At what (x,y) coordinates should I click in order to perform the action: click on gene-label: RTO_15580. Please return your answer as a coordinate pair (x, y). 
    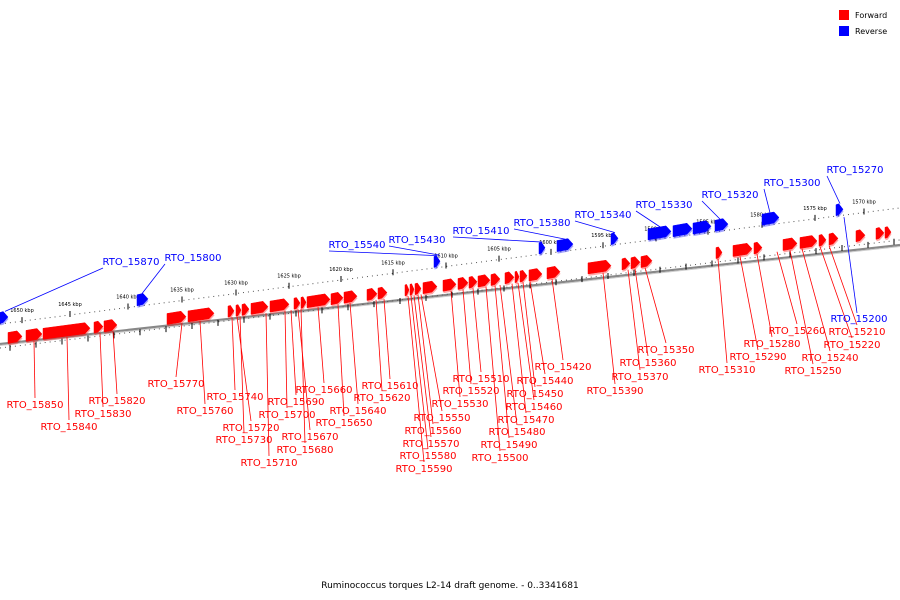
    Looking at the image, I should click on (427, 456).